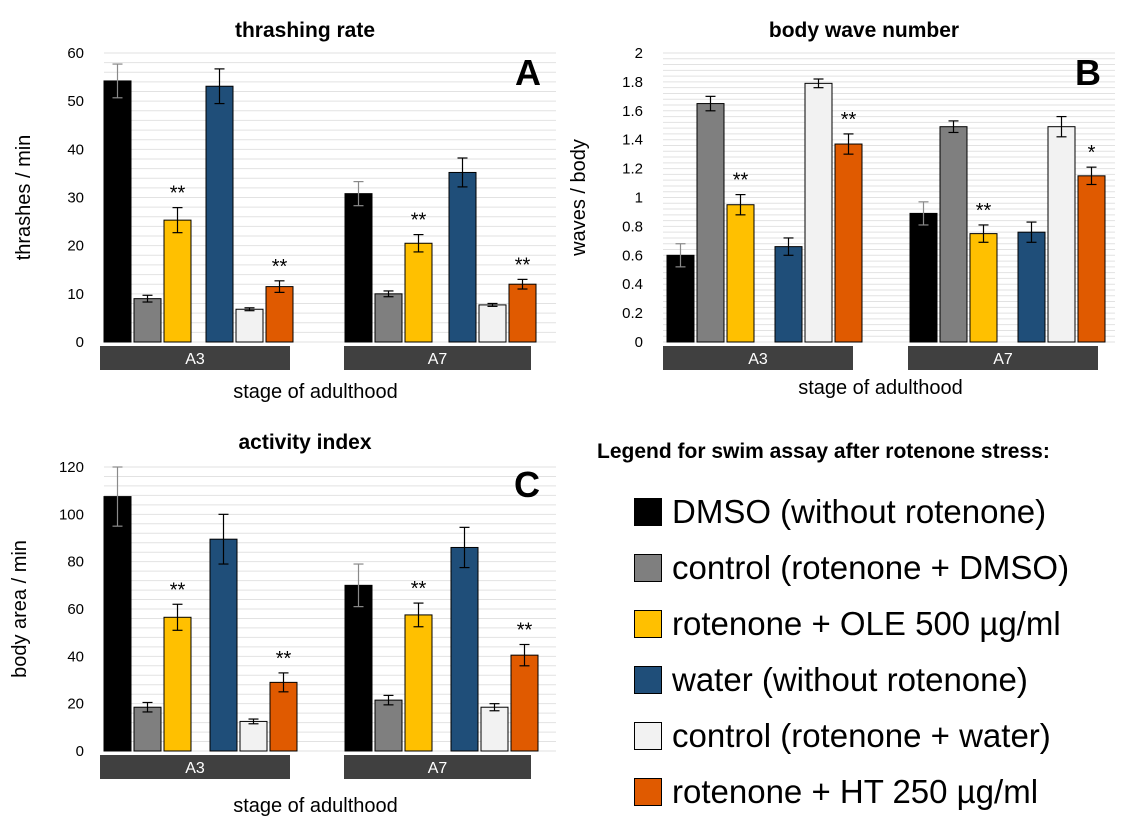 Image resolution: width=1125 pixels, height=820 pixels. What do you see at coordinates (866, 623) in the screenshot?
I see `legend-label: rotenone + OLE 500 µg/ml` at bounding box center [866, 623].